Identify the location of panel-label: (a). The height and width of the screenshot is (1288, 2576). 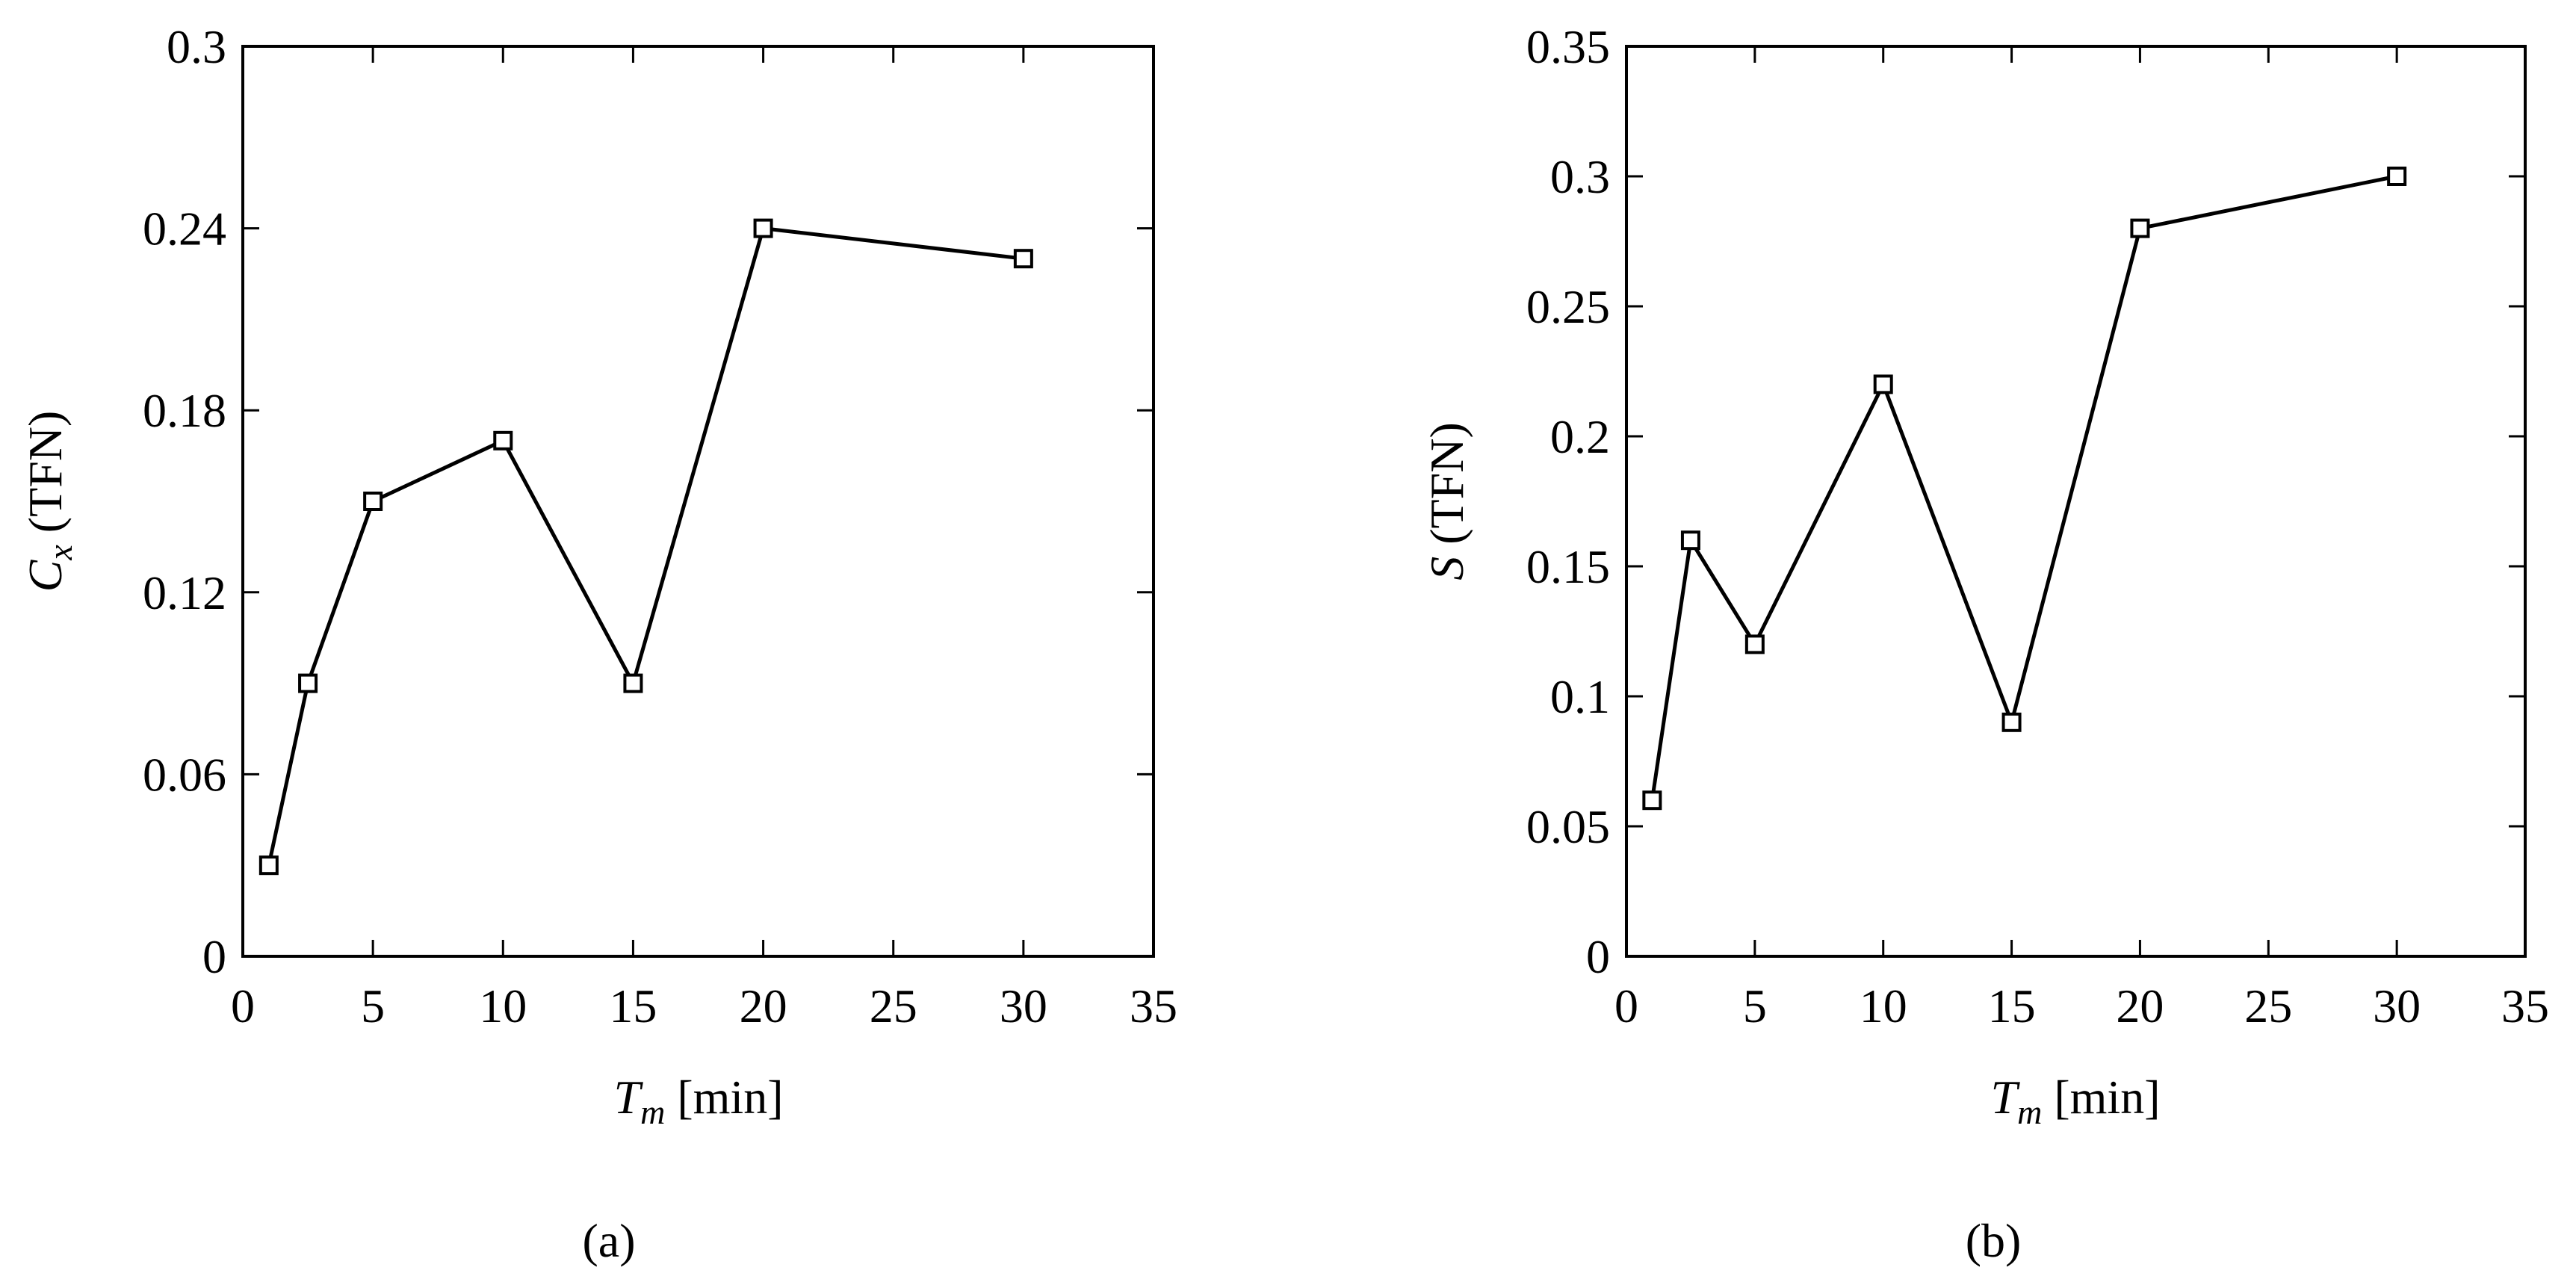
(608, 1240).